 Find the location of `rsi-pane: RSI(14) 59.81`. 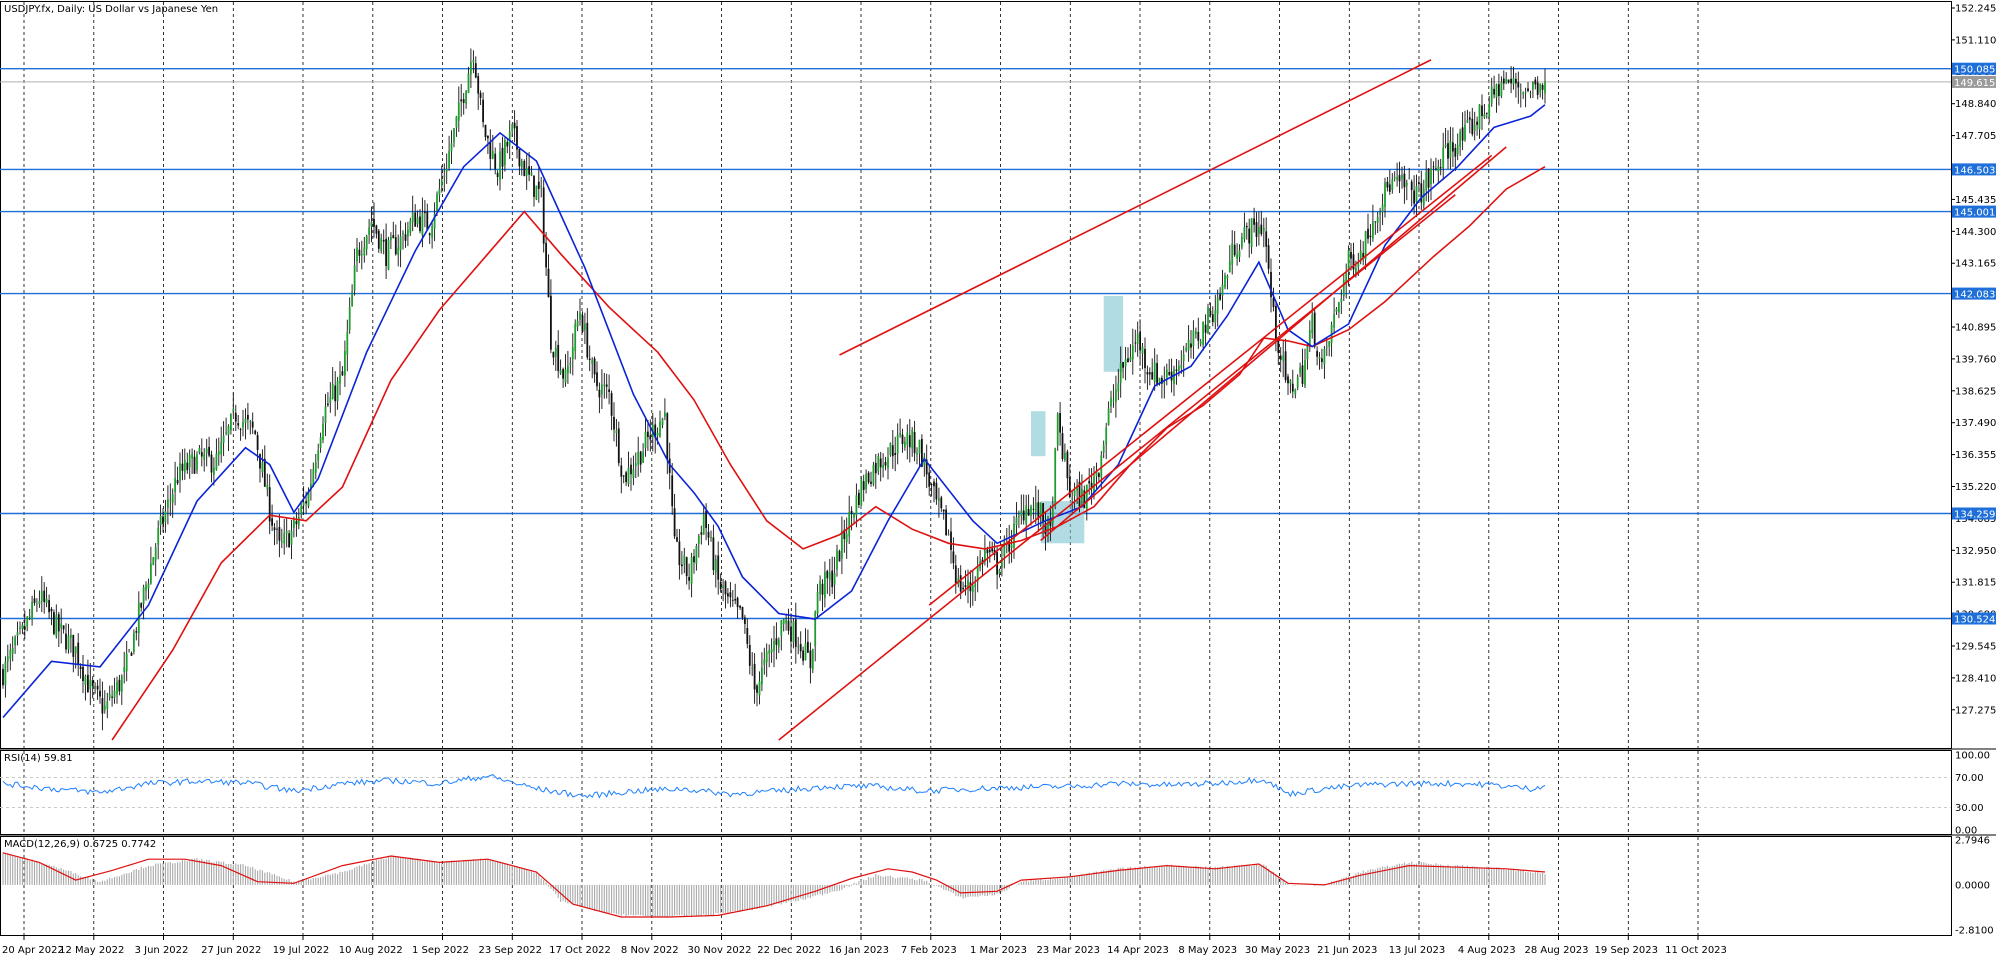

rsi-pane: RSI(14) 59.81 is located at coordinates (976, 792).